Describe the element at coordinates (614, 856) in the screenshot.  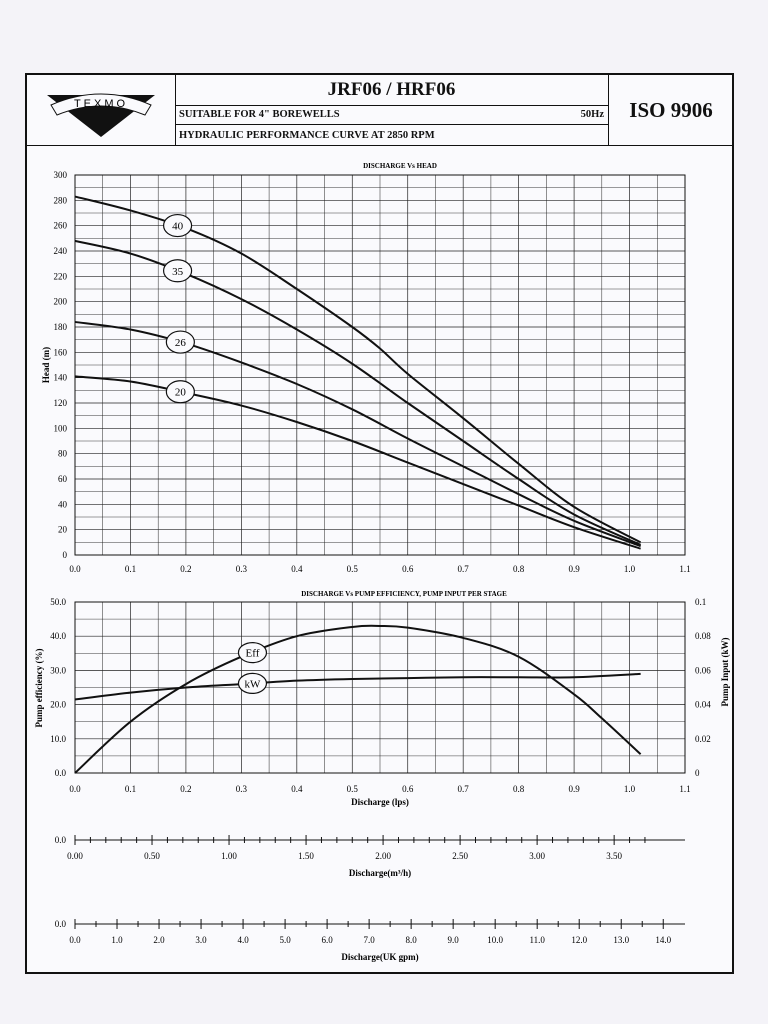
I see `scale-tick-label: 3.50` at that location.